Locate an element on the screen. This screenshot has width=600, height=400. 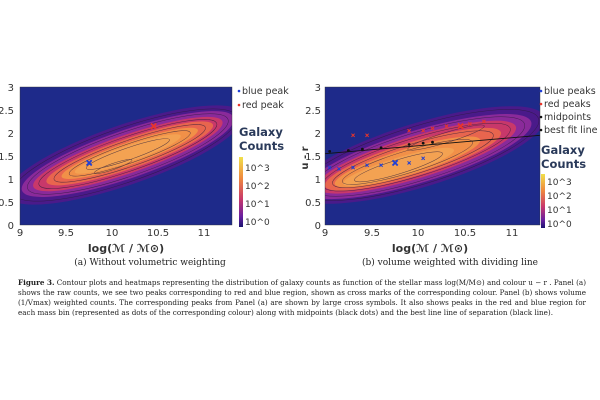
red-peak-marker is located at coordinates (153, 126).